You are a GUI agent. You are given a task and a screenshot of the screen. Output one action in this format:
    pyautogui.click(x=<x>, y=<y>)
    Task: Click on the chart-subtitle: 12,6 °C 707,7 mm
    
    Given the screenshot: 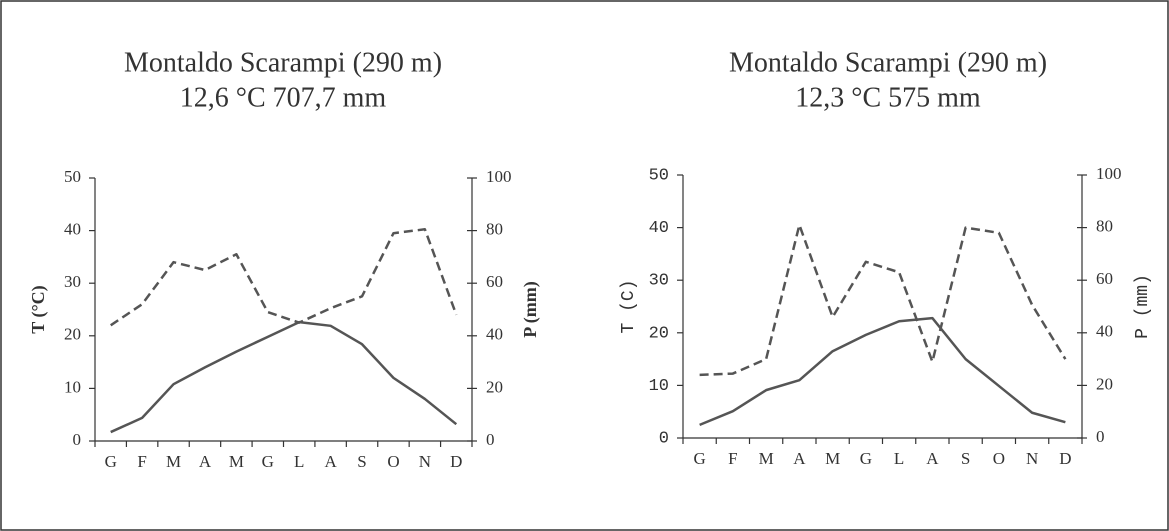 What is the action you would take?
    pyautogui.click(x=283, y=97)
    